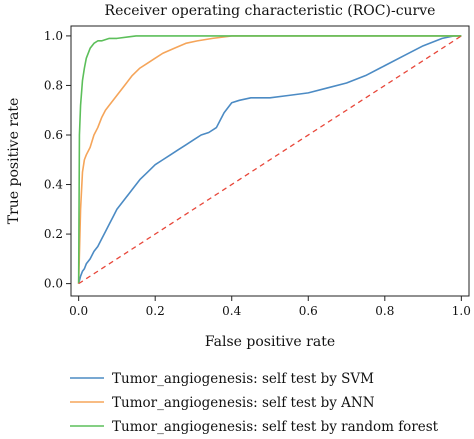 This screenshot has width=474, height=439. What do you see at coordinates (78, 311) in the screenshot?
I see `x-tick-label: 0.0` at bounding box center [78, 311].